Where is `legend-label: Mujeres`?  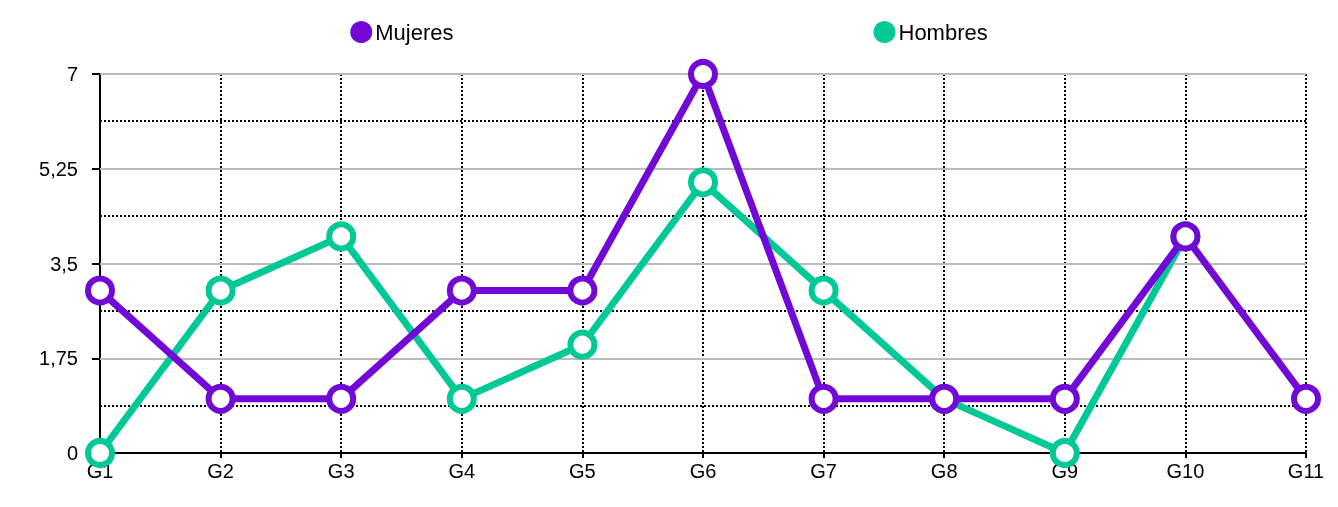 legend-label: Mujeres is located at coordinates (414, 32).